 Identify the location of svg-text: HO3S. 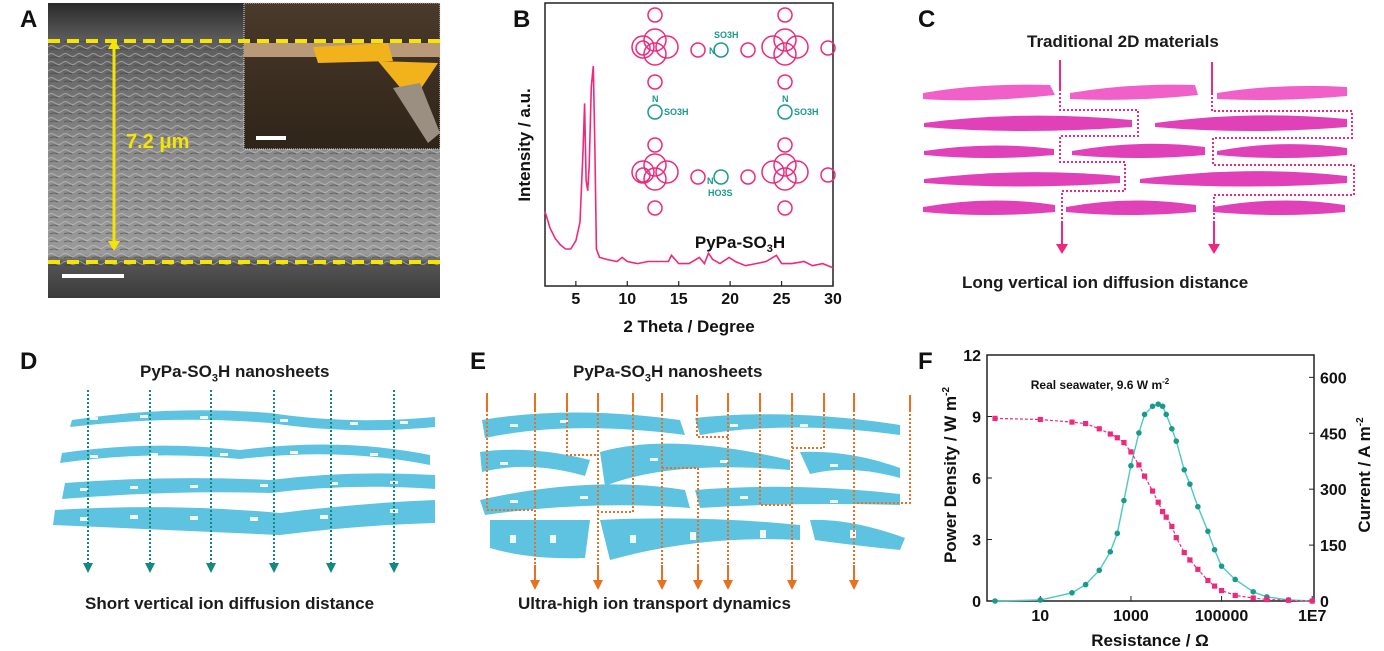
(720, 193).